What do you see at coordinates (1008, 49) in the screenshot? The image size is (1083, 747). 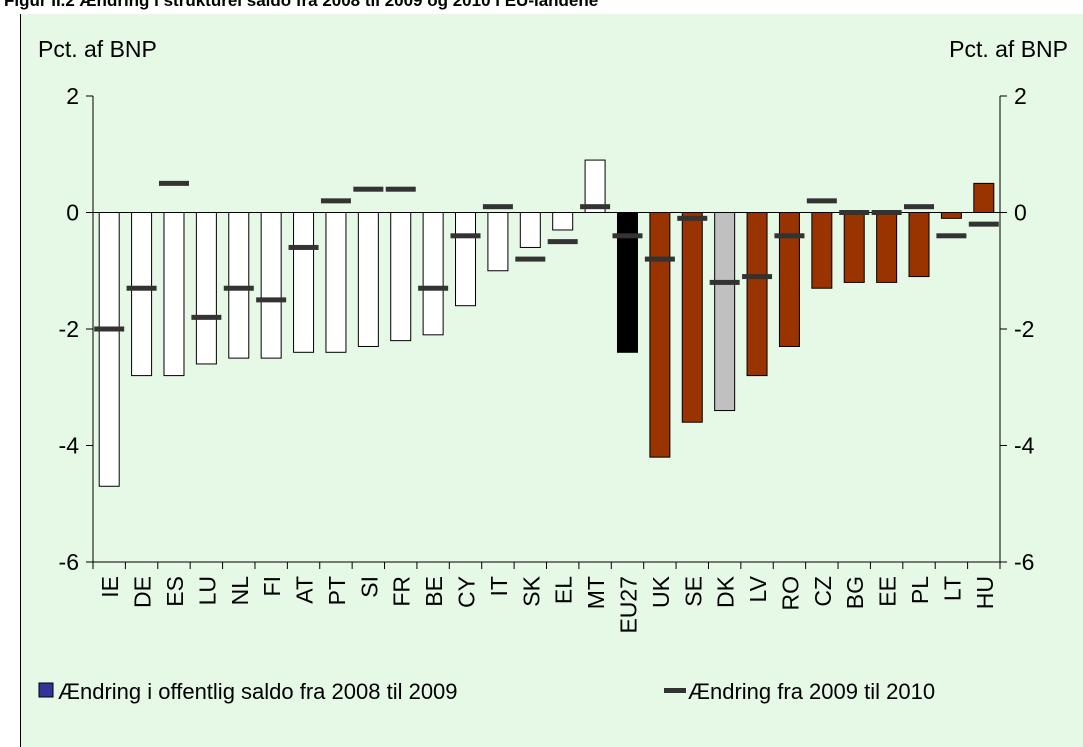 I see `y-axis-title-right: Pct. af BNP` at bounding box center [1008, 49].